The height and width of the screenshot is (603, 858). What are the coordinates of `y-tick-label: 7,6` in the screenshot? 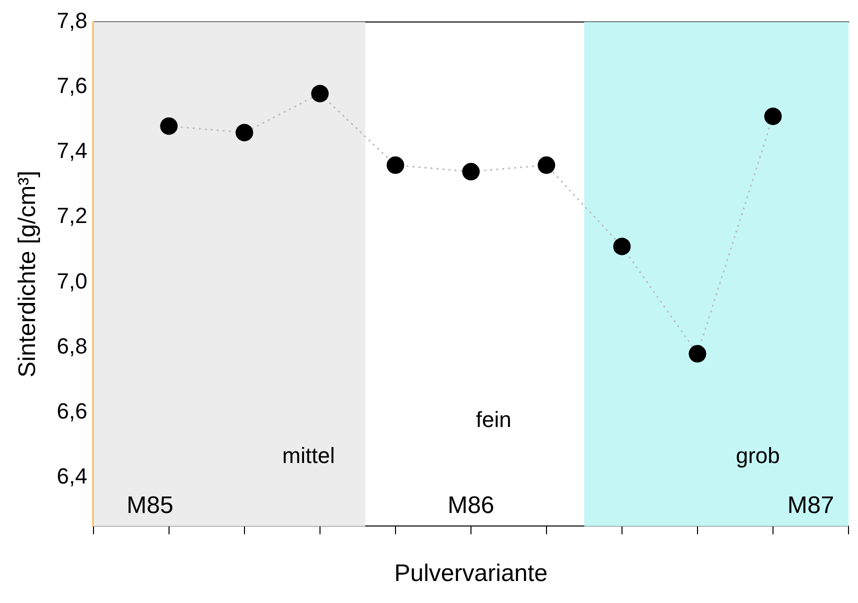 It's located at (72, 85).